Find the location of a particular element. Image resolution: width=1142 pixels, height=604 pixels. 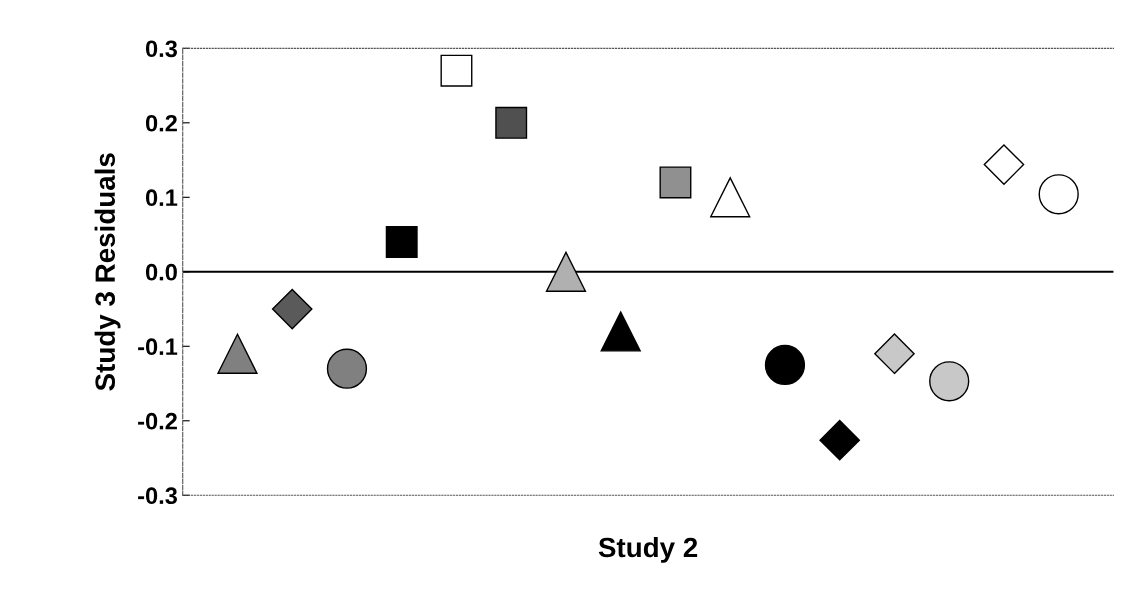

x-axis-title: Study 2 is located at coordinates (648, 549).